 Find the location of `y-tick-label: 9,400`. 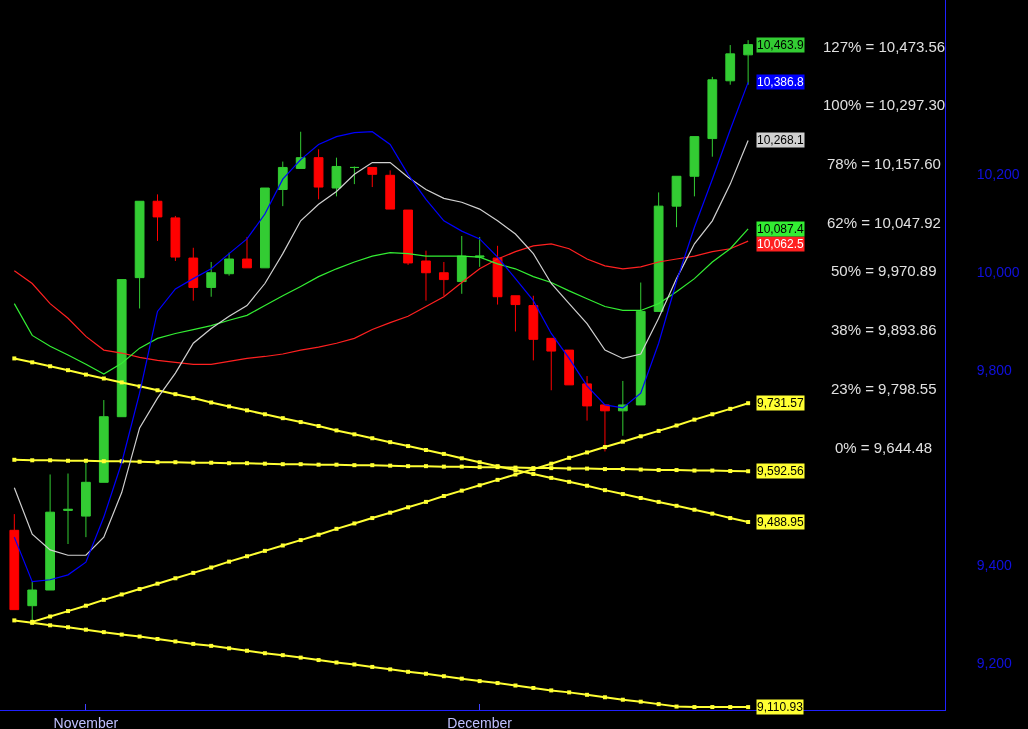

y-tick-label: 9,400 is located at coordinates (994, 565).